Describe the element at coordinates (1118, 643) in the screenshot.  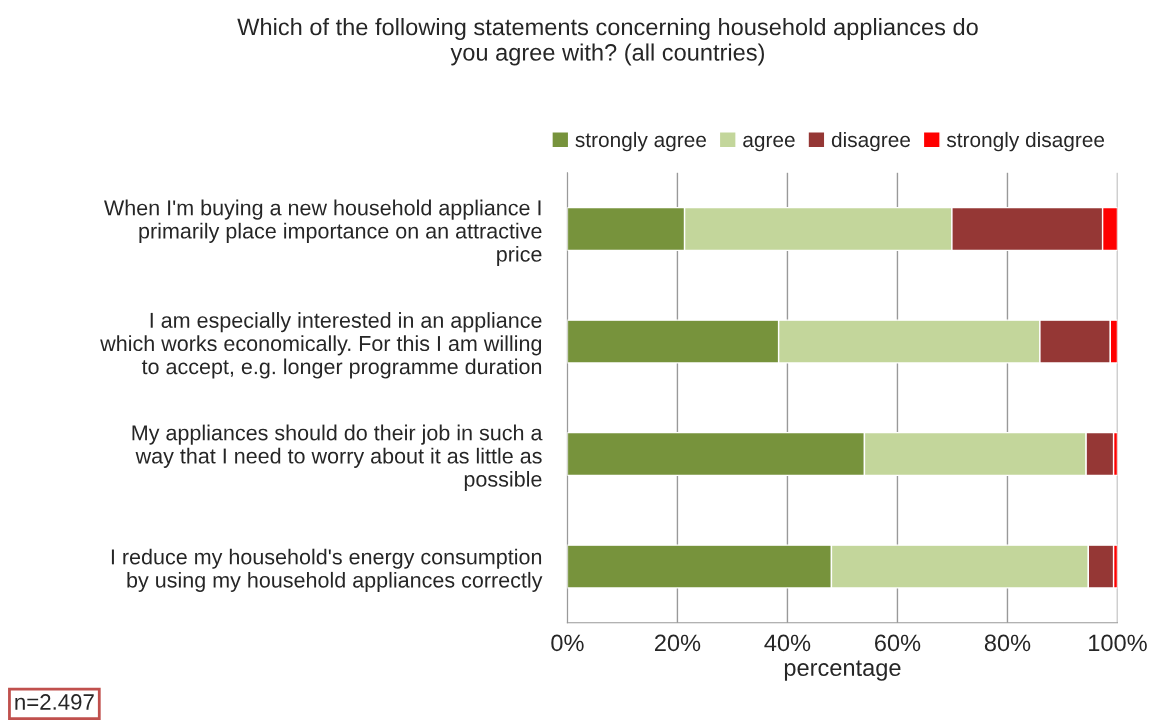
I see `x-tick-label: 100%` at that location.